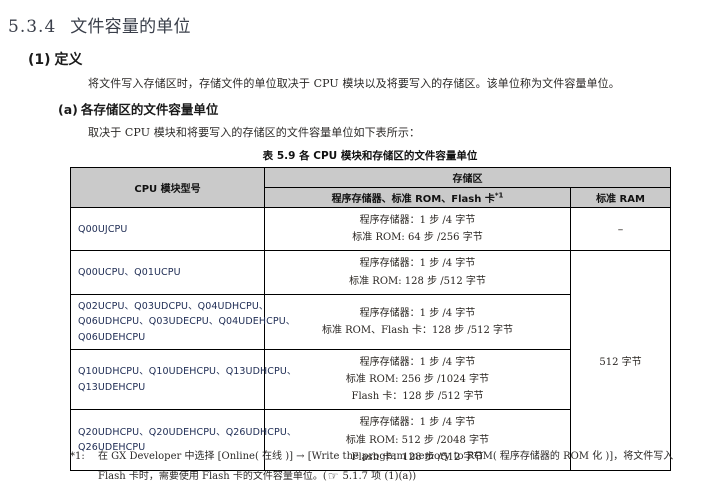 Image resolution: width=703 pixels, height=501 pixels. I want to click on memory-line: 标准 ROM: 512 步 /2048 字节, so click(417, 440).